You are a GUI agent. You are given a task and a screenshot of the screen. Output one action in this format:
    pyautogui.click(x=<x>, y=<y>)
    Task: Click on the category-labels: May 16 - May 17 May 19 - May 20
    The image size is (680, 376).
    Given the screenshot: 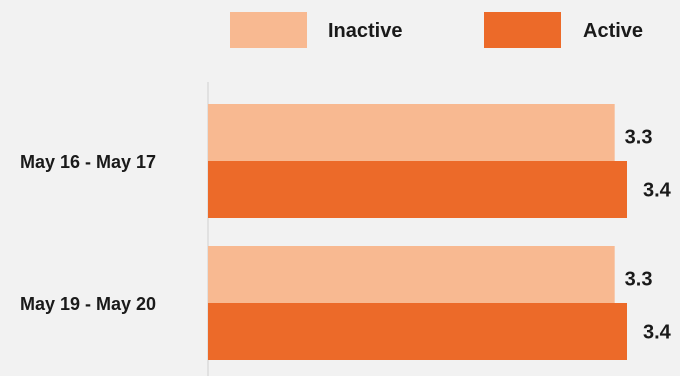 What is the action you would take?
    pyautogui.click(x=88, y=233)
    